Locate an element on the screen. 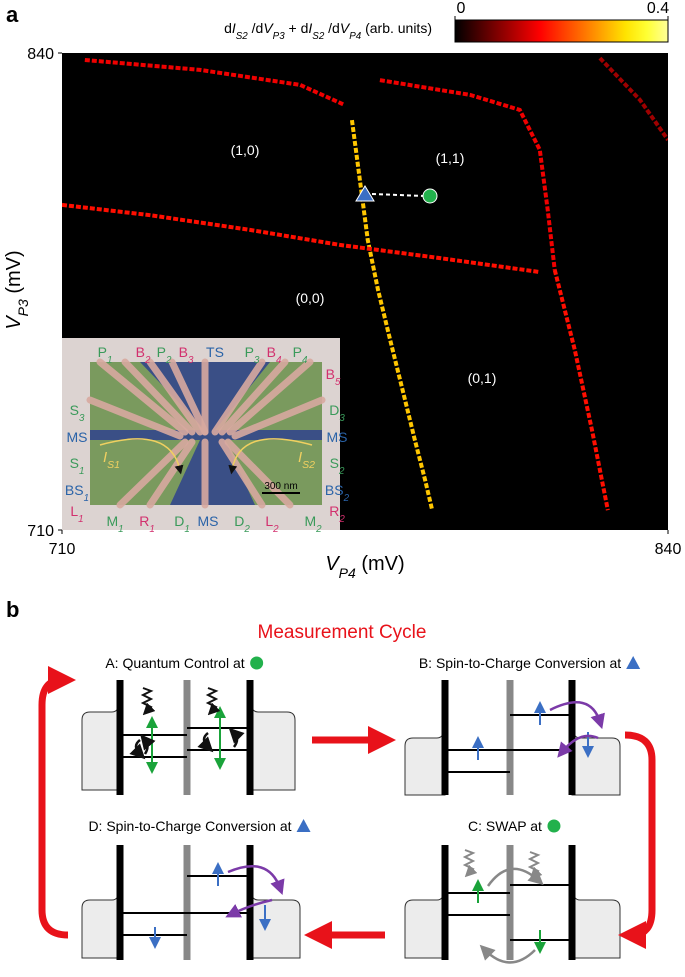 The image size is (685, 977). text-part: S1 is located at coordinates (113, 465).